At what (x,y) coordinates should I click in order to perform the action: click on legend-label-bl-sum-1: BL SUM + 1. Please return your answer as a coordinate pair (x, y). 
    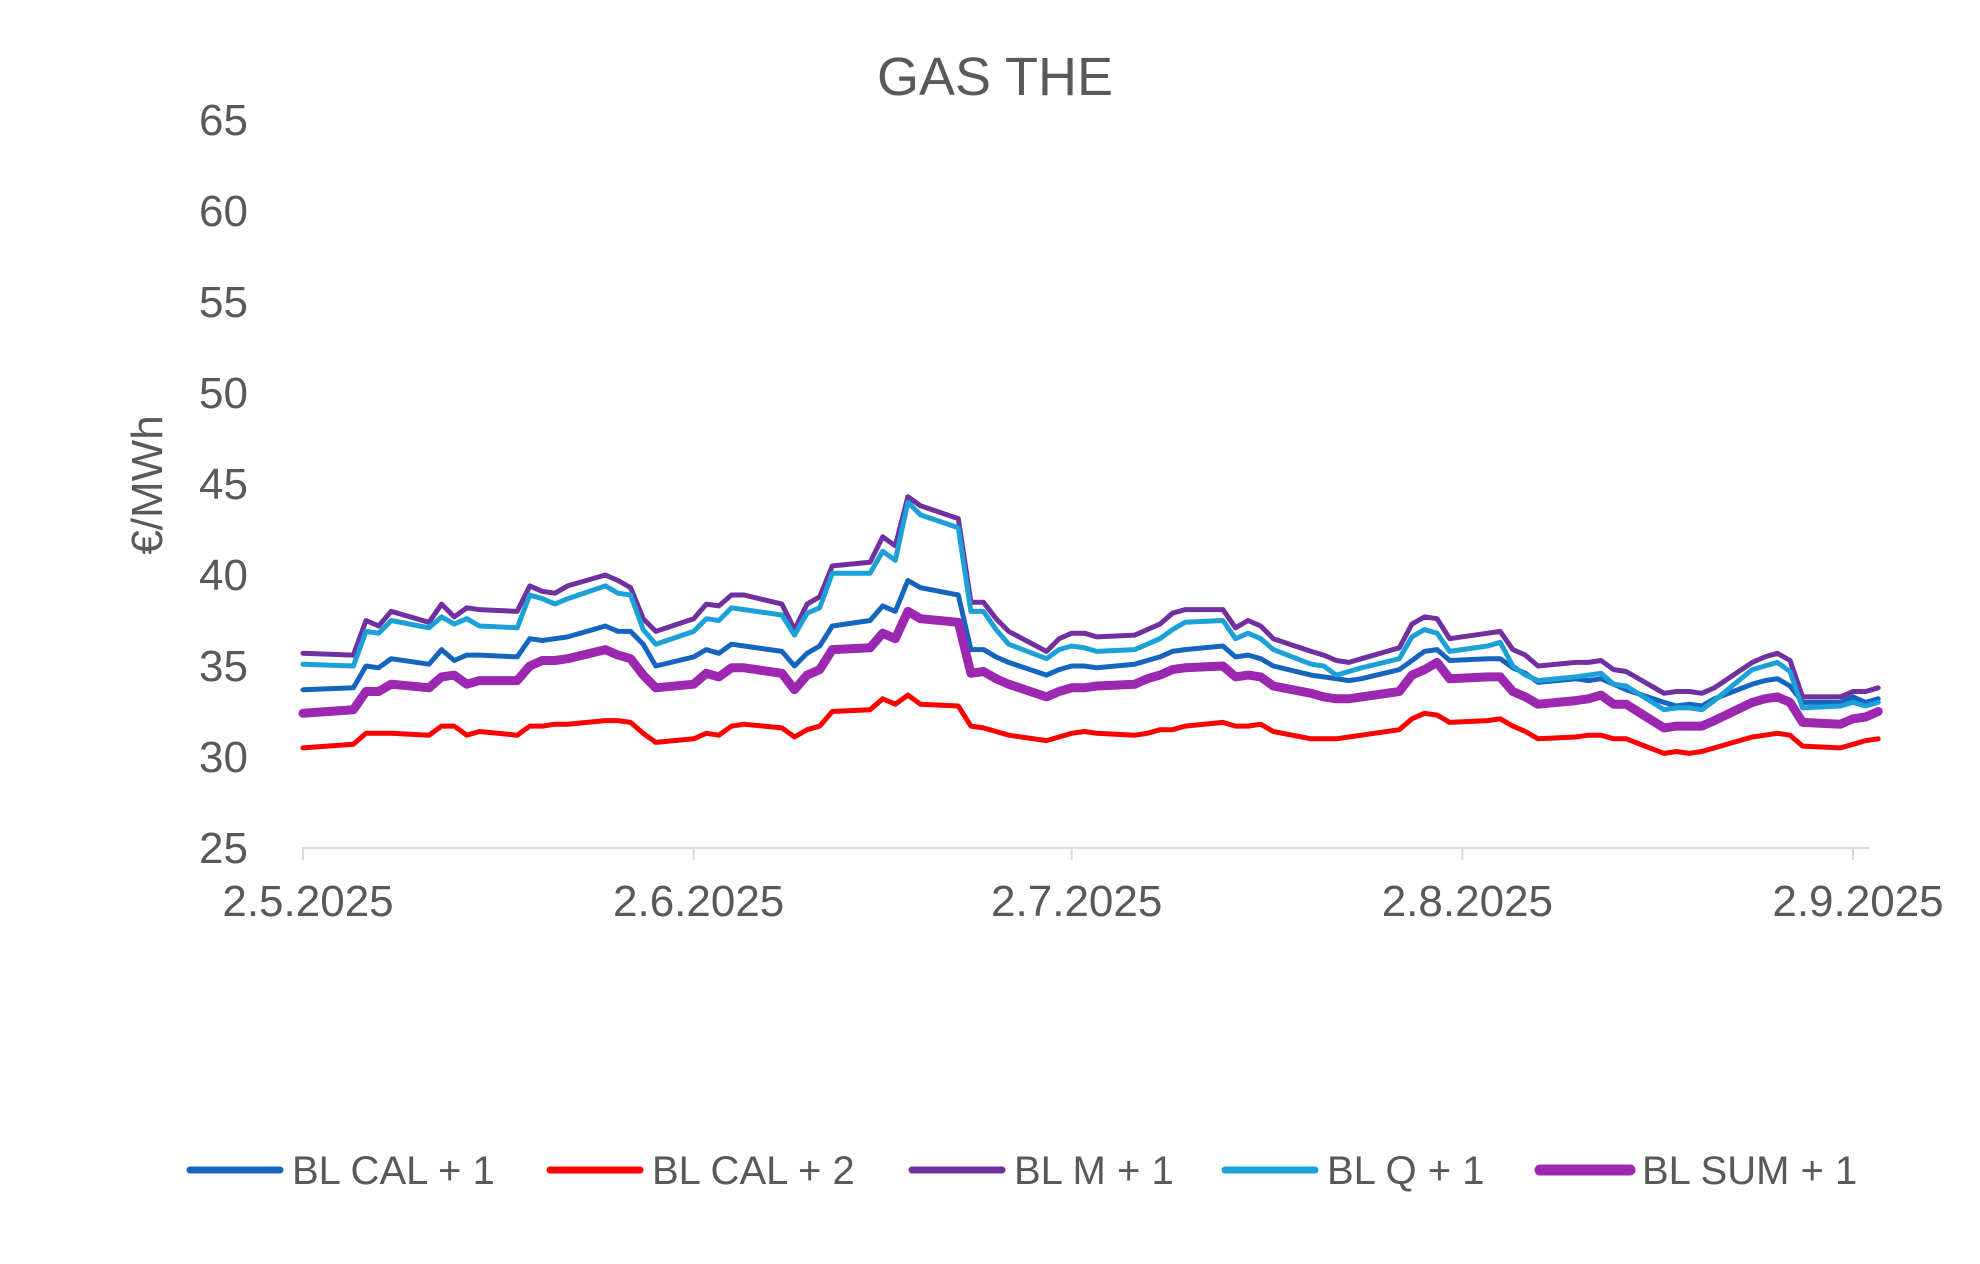
    Looking at the image, I should click on (1749, 1171).